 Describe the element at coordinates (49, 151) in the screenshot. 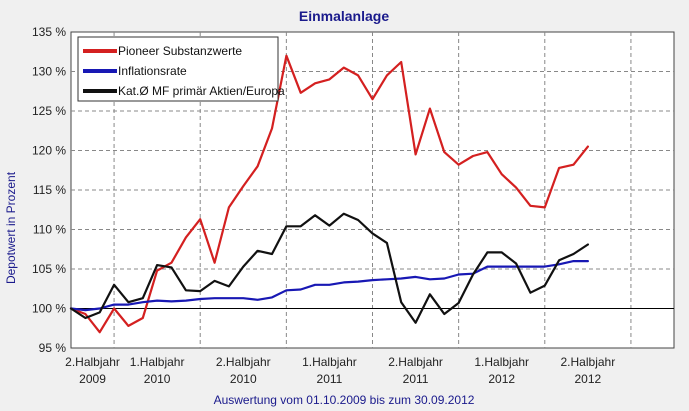

I see `y-tick-label: 120 %` at that location.